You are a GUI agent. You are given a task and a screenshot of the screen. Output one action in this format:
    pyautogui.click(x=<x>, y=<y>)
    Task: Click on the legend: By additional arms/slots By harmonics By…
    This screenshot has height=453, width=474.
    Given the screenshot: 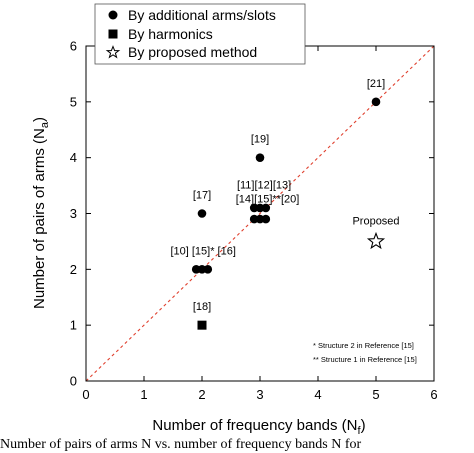 What is the action you would take?
    pyautogui.click(x=200, y=34)
    